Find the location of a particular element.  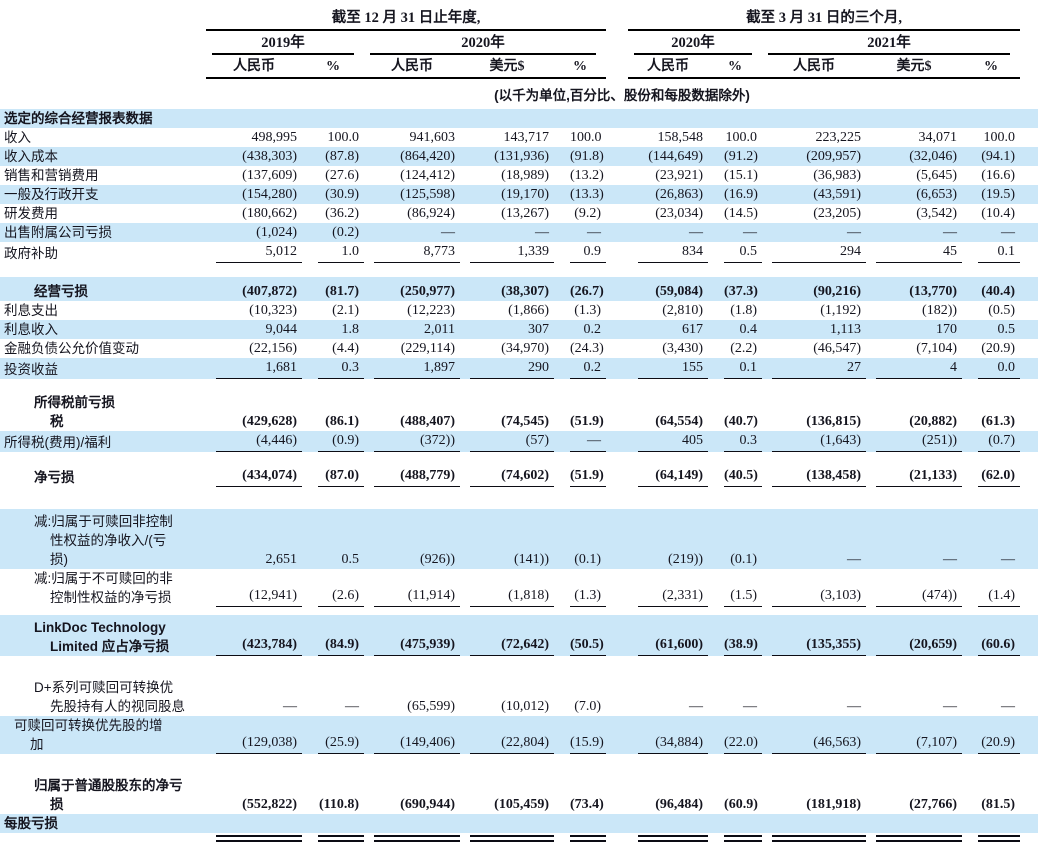

cell-value: (26.7) is located at coordinates (587, 291).